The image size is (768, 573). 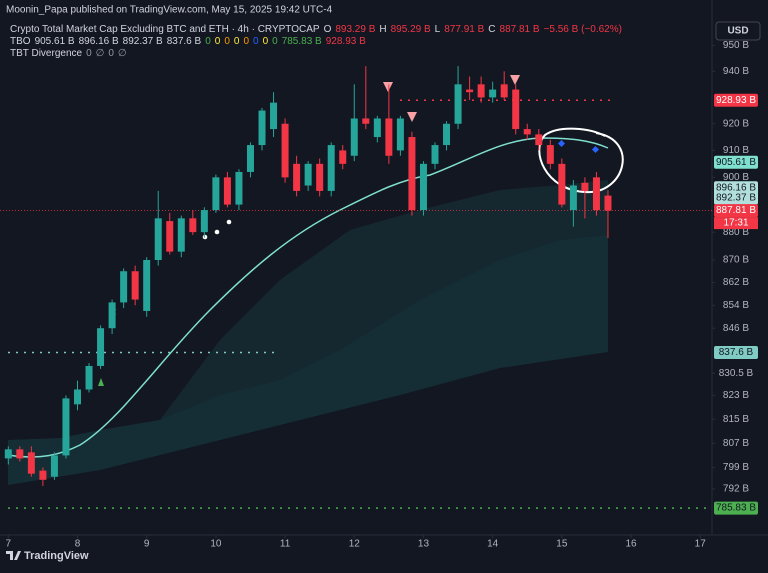 What do you see at coordinates (100, 53) in the screenshot?
I see `indicator-value: ∅` at bounding box center [100, 53].